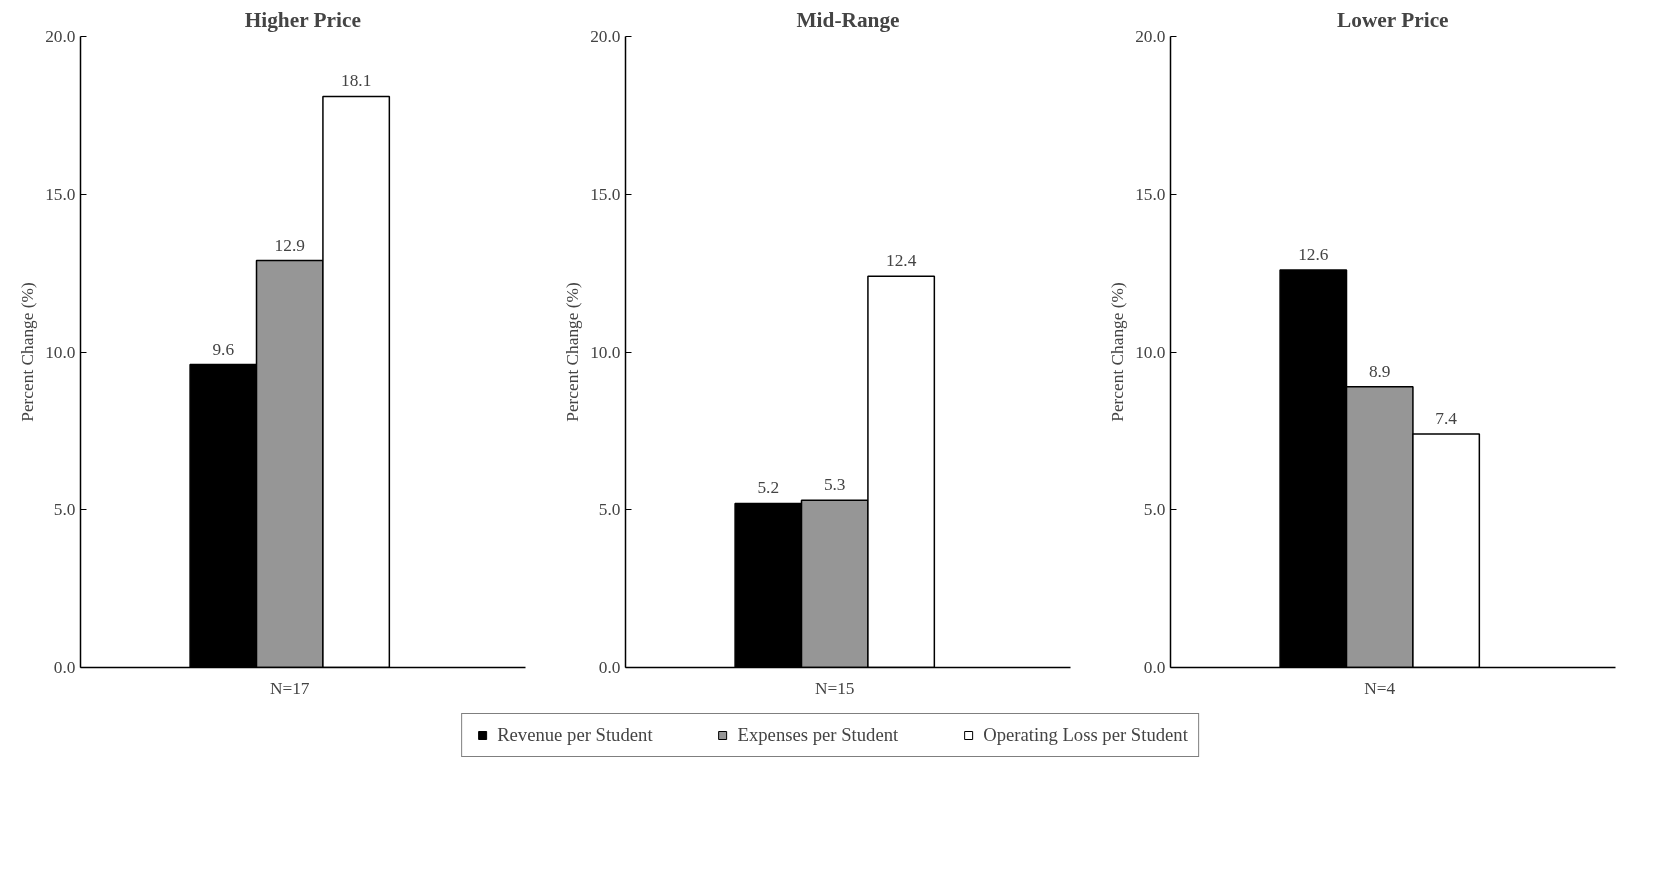 This screenshot has height=874, width=1661. Describe the element at coordinates (768, 488) in the screenshot. I see `data-label: 5.2` at that location.